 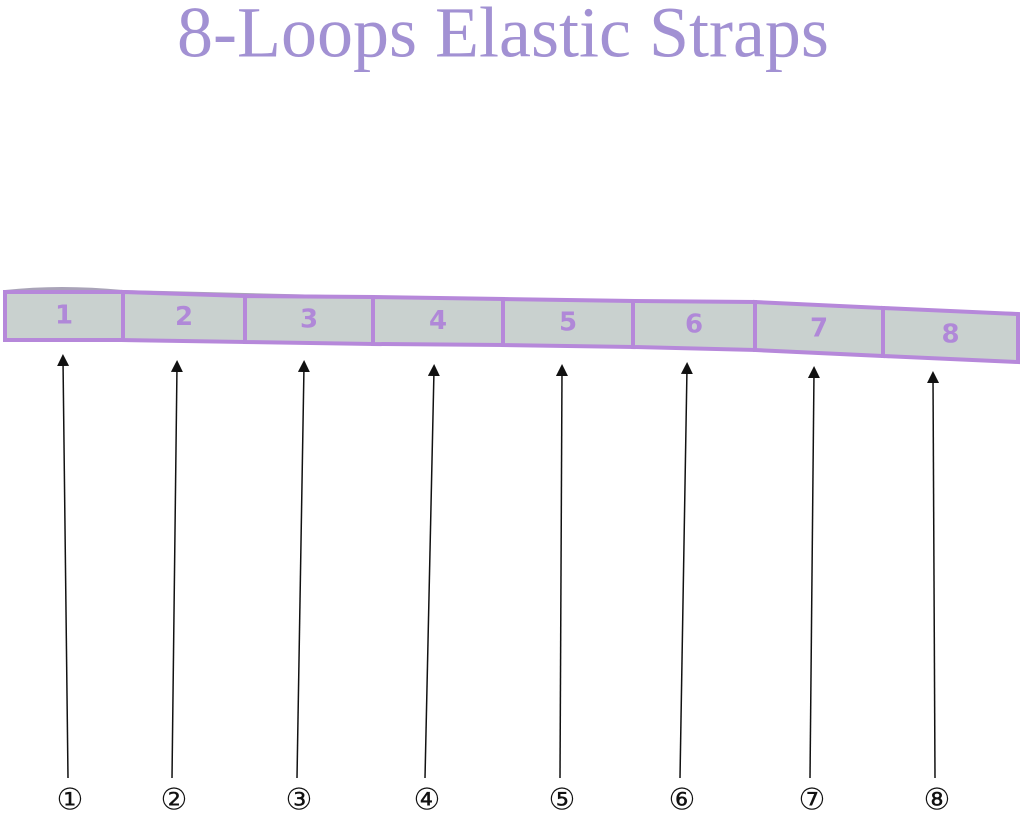 What do you see at coordinates (562, 800) in the screenshot?
I see `marker-label: ⑤` at bounding box center [562, 800].